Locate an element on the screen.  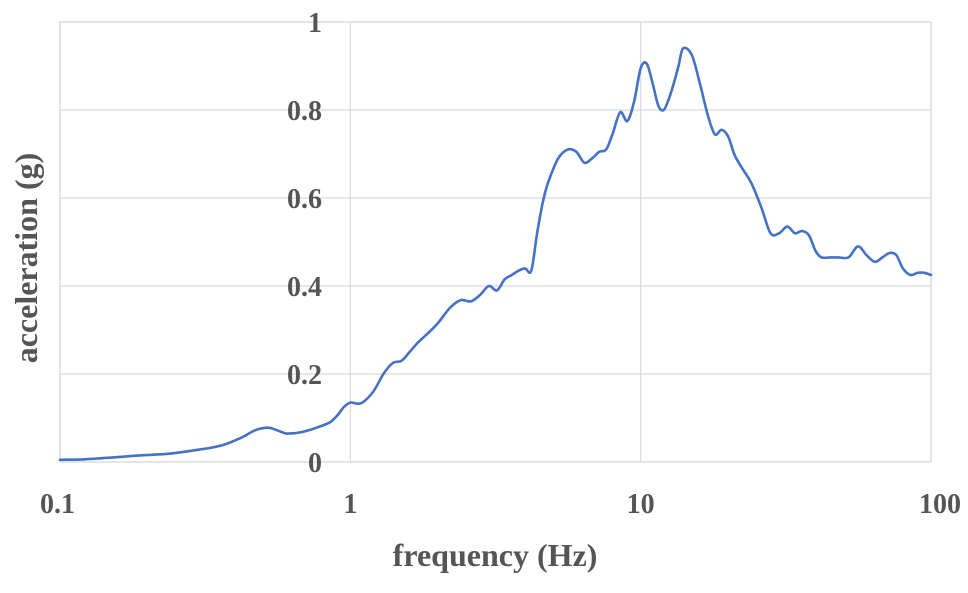
x-axis-title: frequency (Hz) is located at coordinates (495, 555).